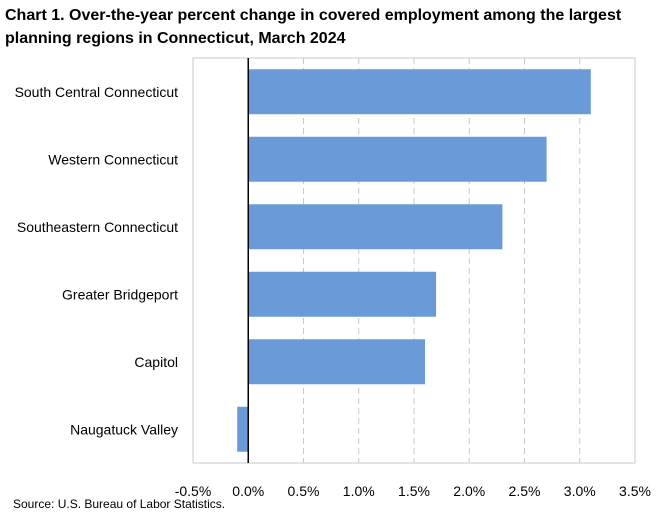 Image resolution: width=660 pixels, height=514 pixels. What do you see at coordinates (469, 491) in the screenshot?
I see `x-tick-label: 2.0%` at bounding box center [469, 491].